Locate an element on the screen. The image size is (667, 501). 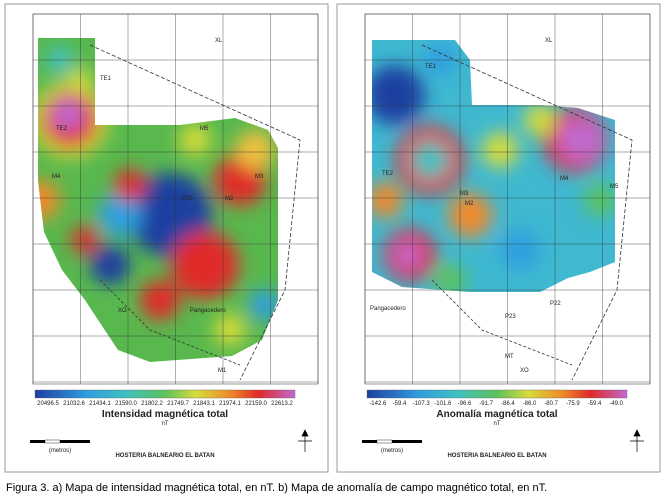
colorbar-label: -49.0 is located at coordinates (616, 404).